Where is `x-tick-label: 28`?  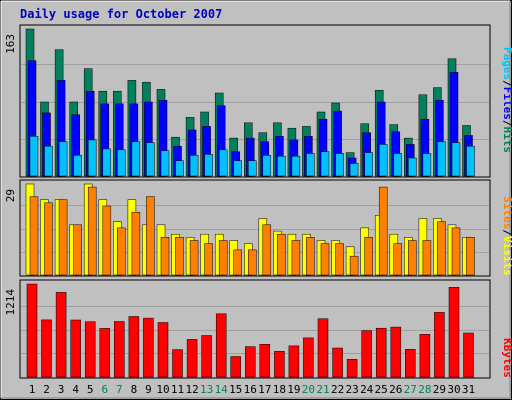
x-tick-label: 28 is located at coordinates (424, 389).